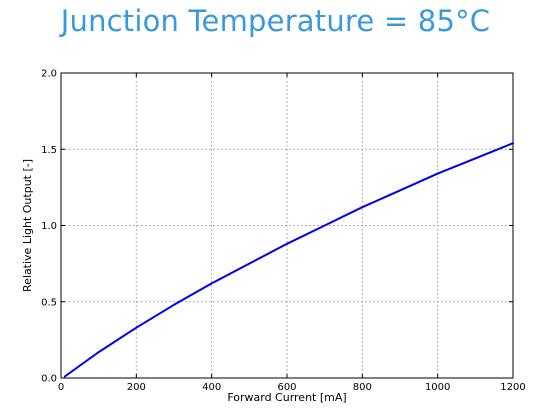 This screenshot has height=411, width=551. What do you see at coordinates (49, 302) in the screenshot?
I see `y-tick-label: 0.5` at bounding box center [49, 302].